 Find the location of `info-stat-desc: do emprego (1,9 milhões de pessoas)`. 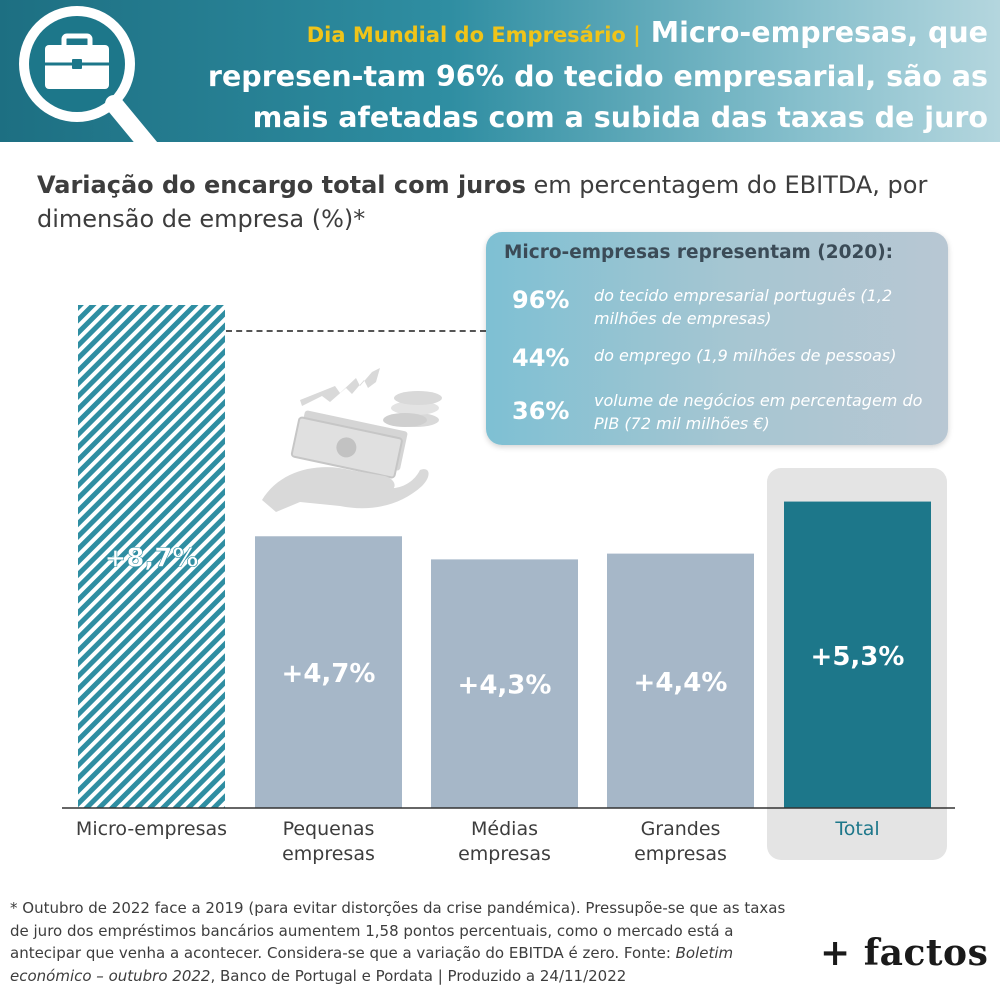

info-stat-desc: do emprego (1,9 milhões de pessoas) is located at coordinates (745, 355).